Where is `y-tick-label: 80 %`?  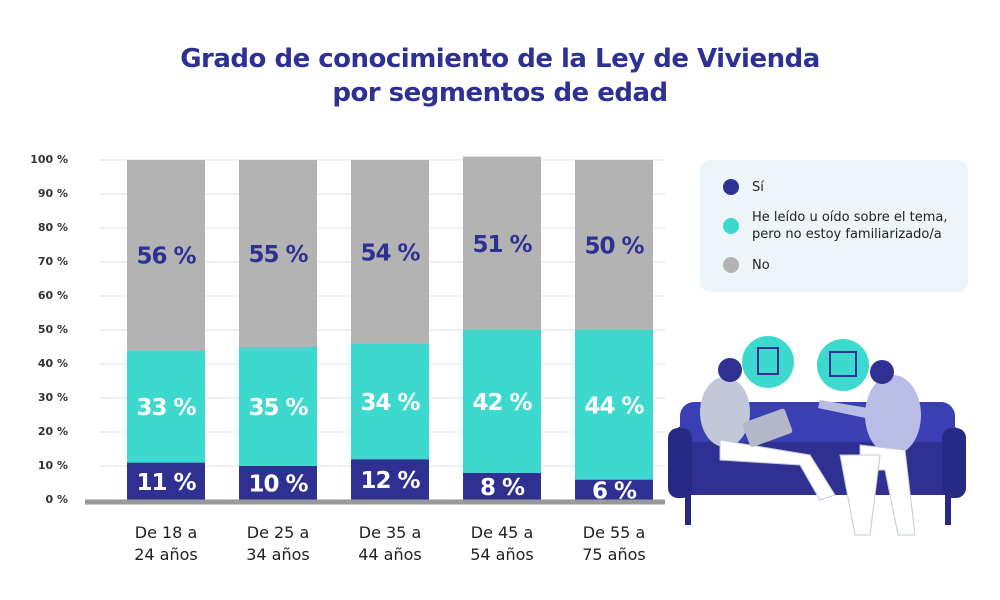 y-tick-label: 80 % is located at coordinates (53, 227).